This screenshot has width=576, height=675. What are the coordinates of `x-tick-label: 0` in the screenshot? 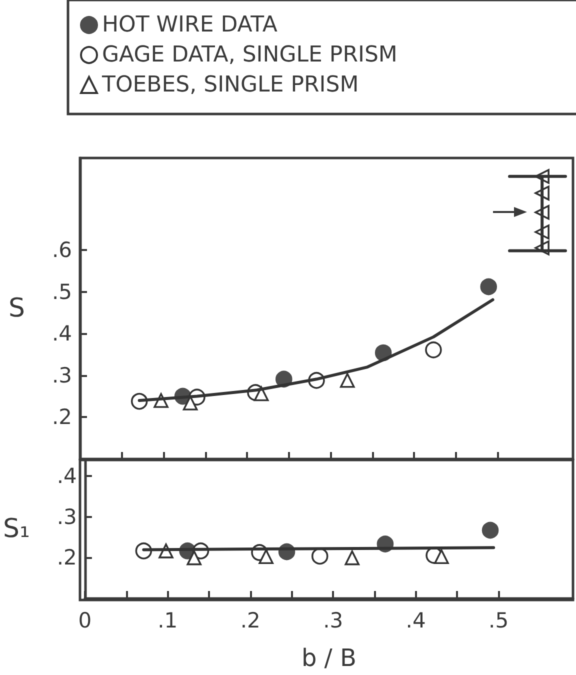 It's located at (85, 620).